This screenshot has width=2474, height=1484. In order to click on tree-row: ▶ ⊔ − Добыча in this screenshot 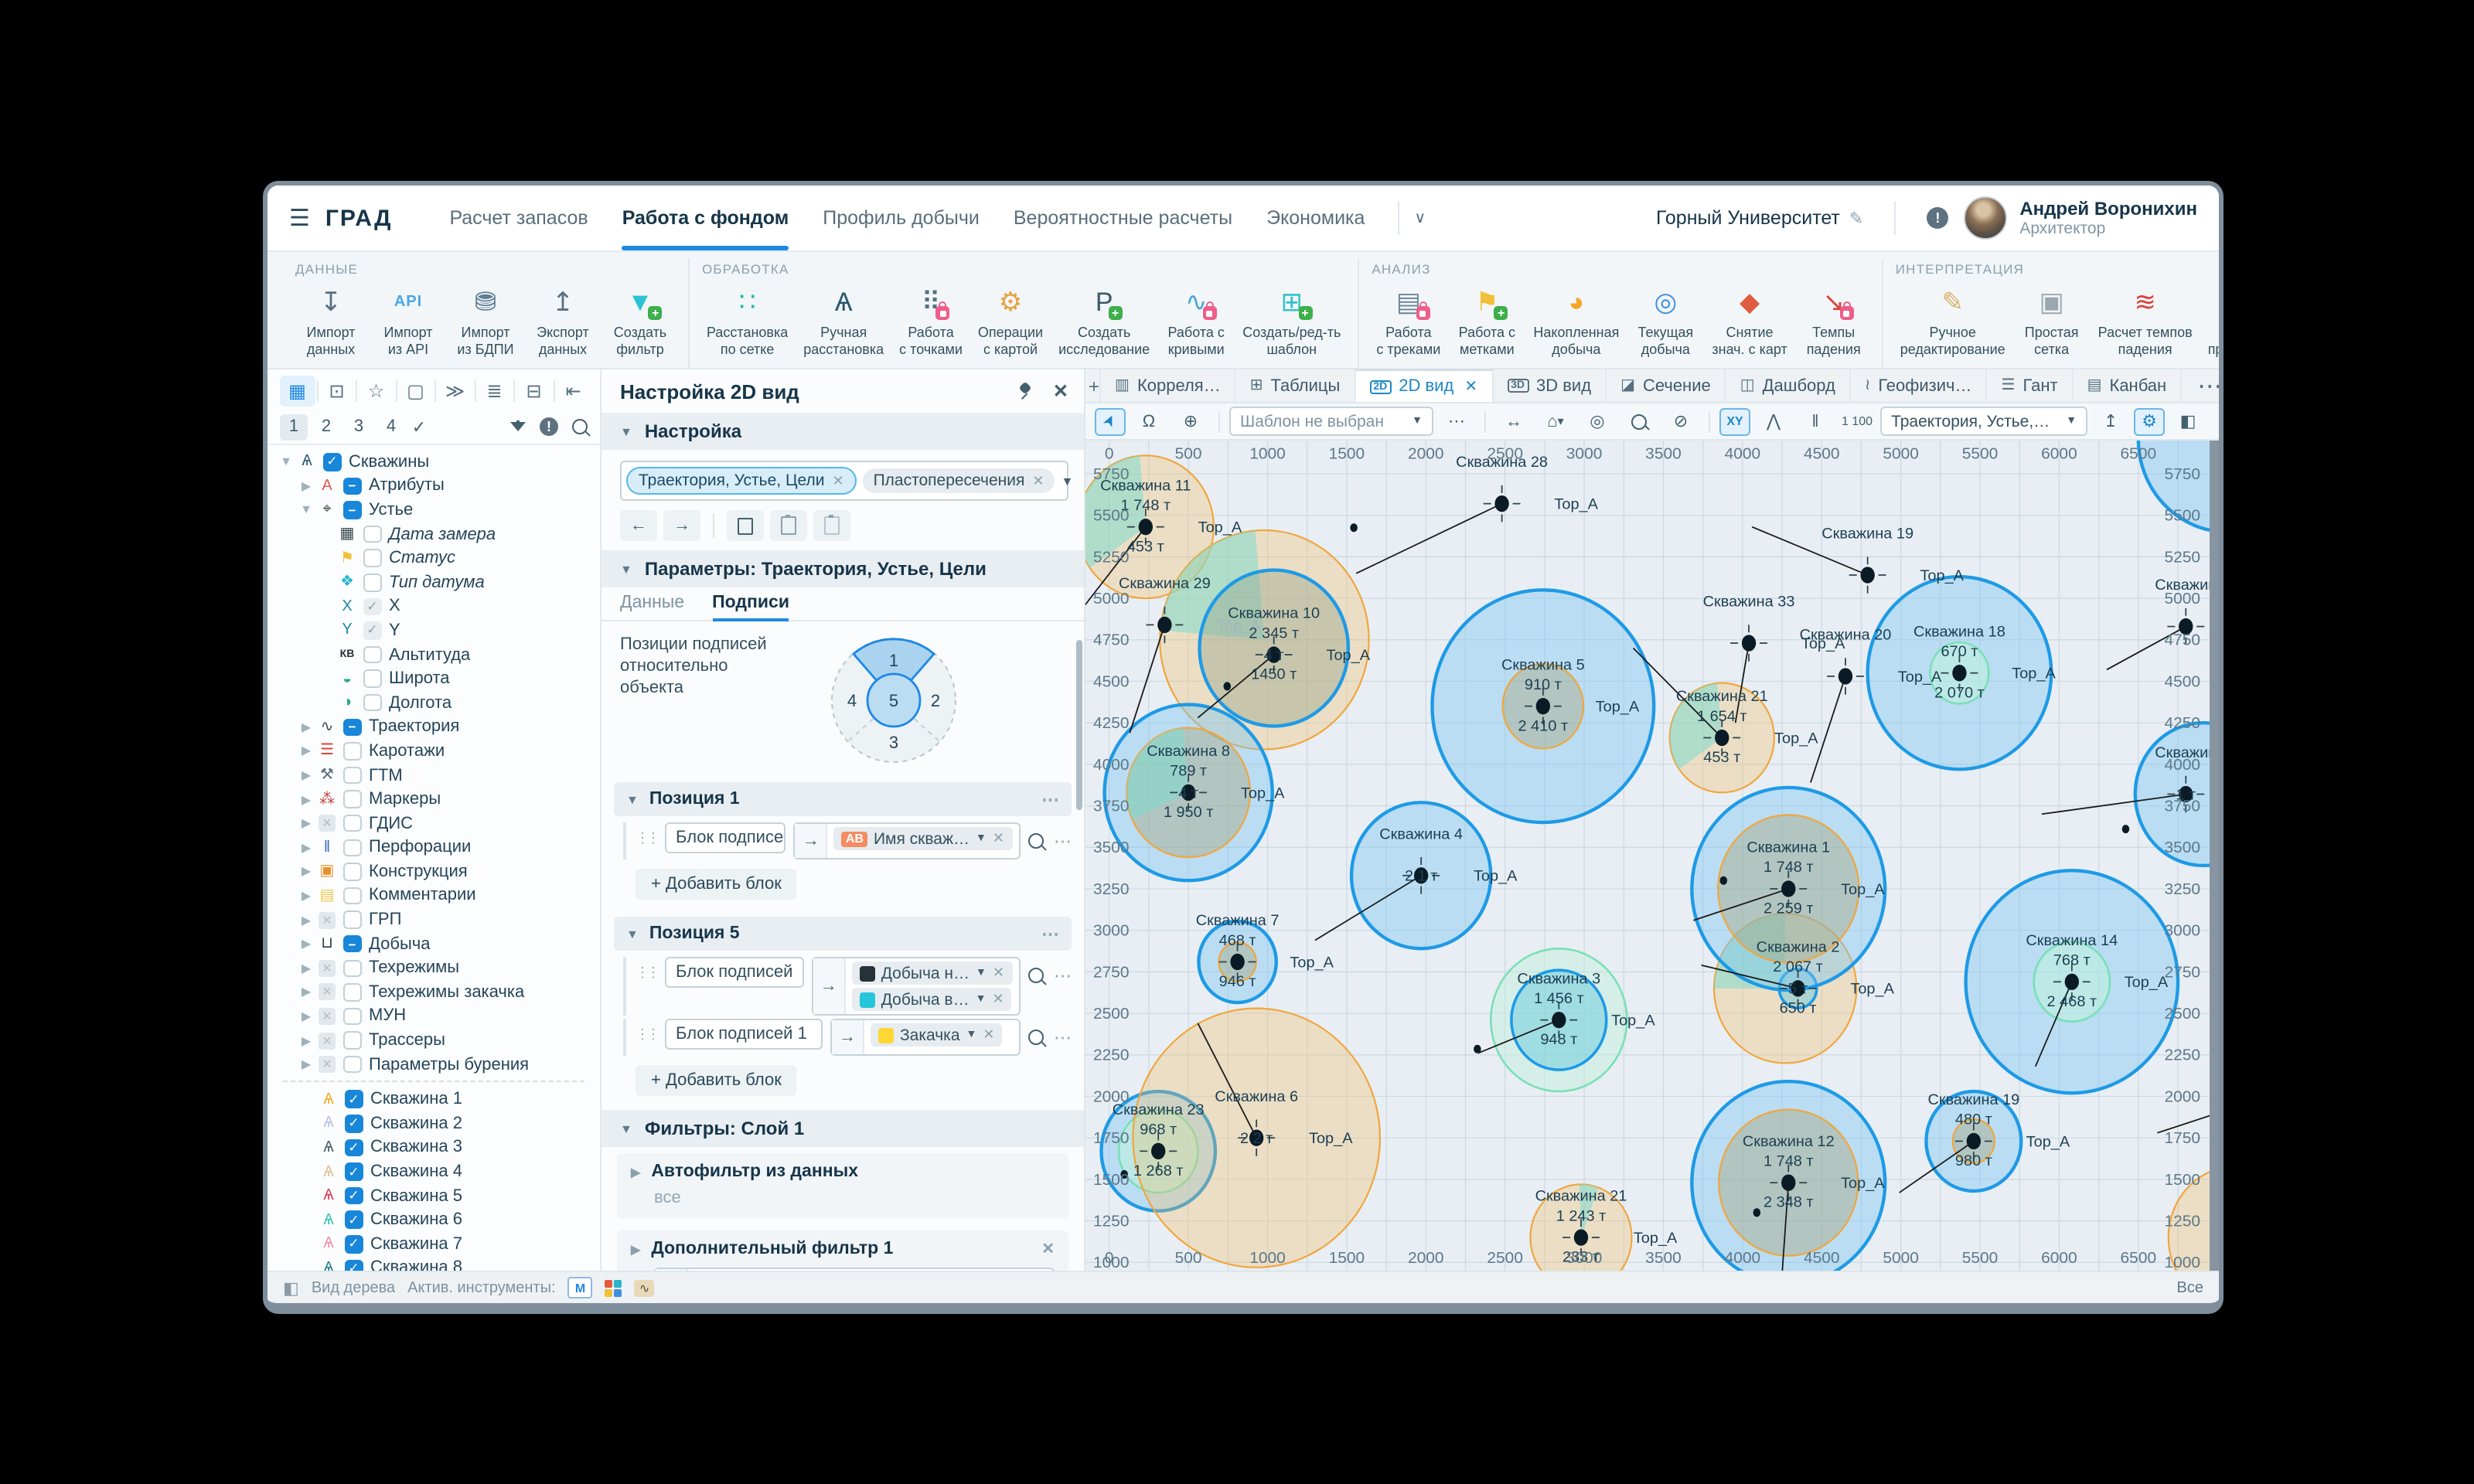, I will do `click(438, 944)`.